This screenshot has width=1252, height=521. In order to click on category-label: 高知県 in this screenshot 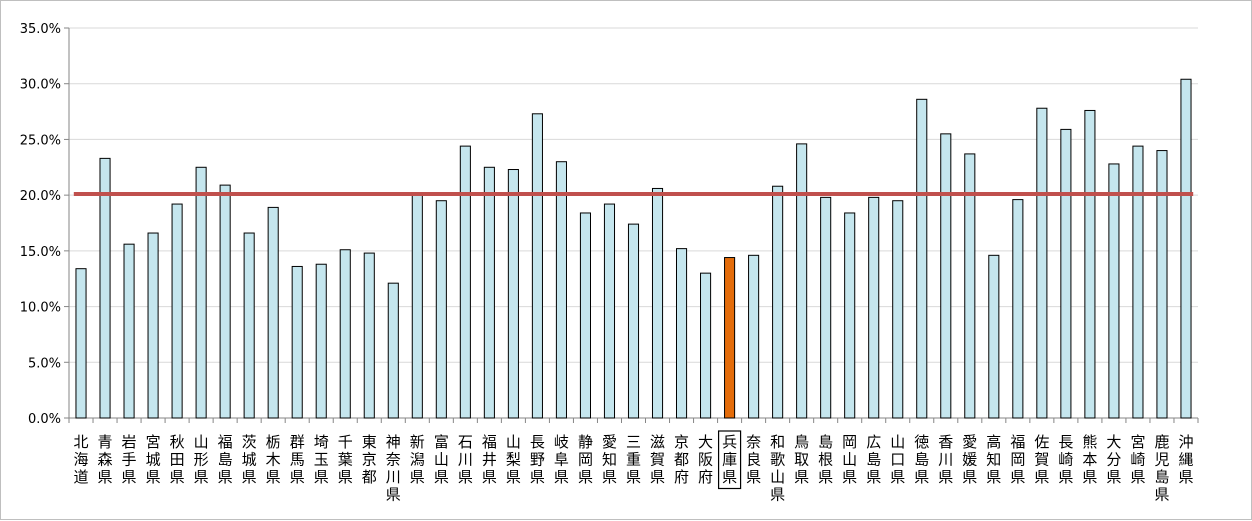, I will do `click(993, 459)`.